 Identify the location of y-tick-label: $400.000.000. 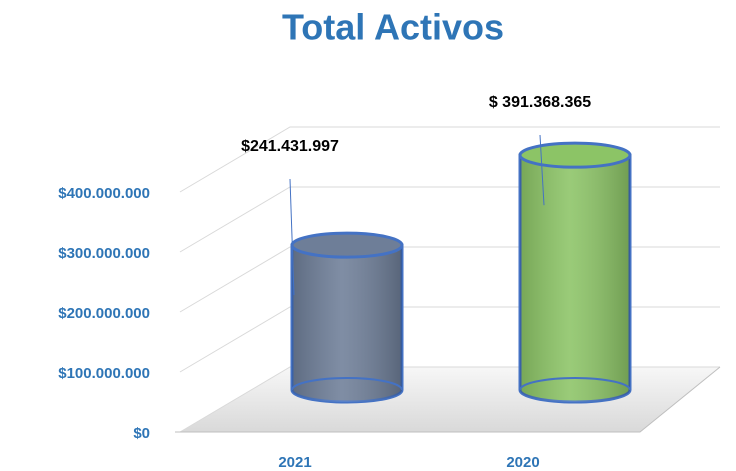
(104, 193).